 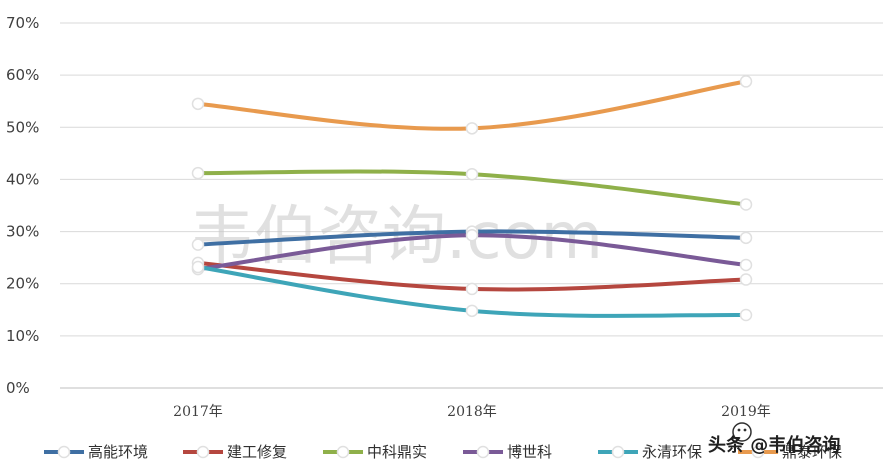 What do you see at coordinates (22, 205) in the screenshot?
I see `y-axis-ticks: 0% 10% 20% 30% 40% 50% 60% 70%` at bounding box center [22, 205].